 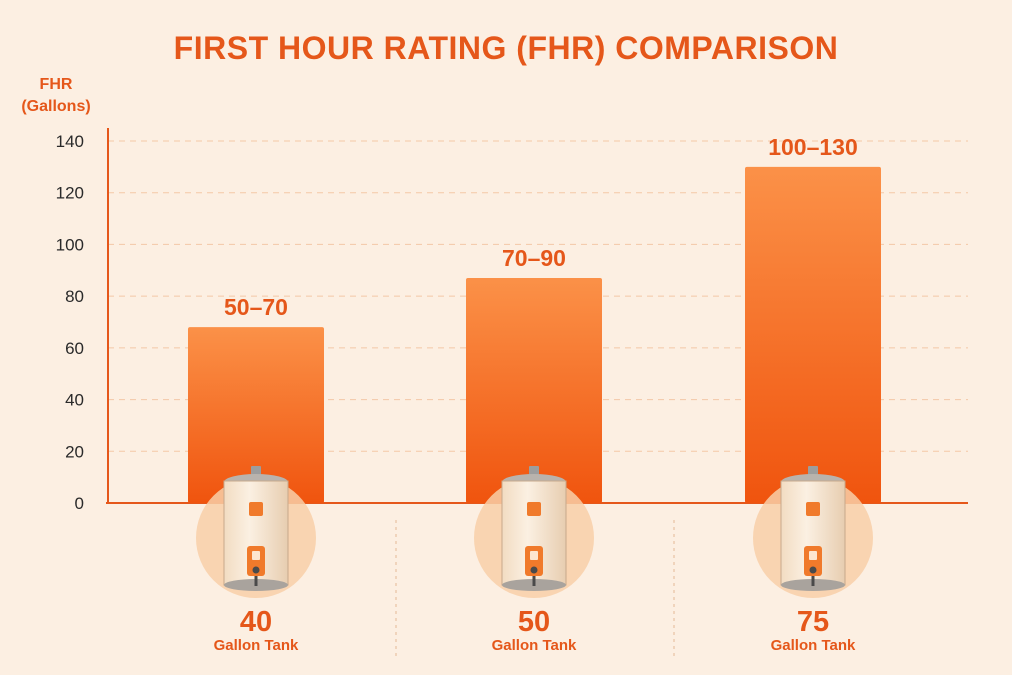 I want to click on y-tick-label: 60, so click(x=74, y=348).